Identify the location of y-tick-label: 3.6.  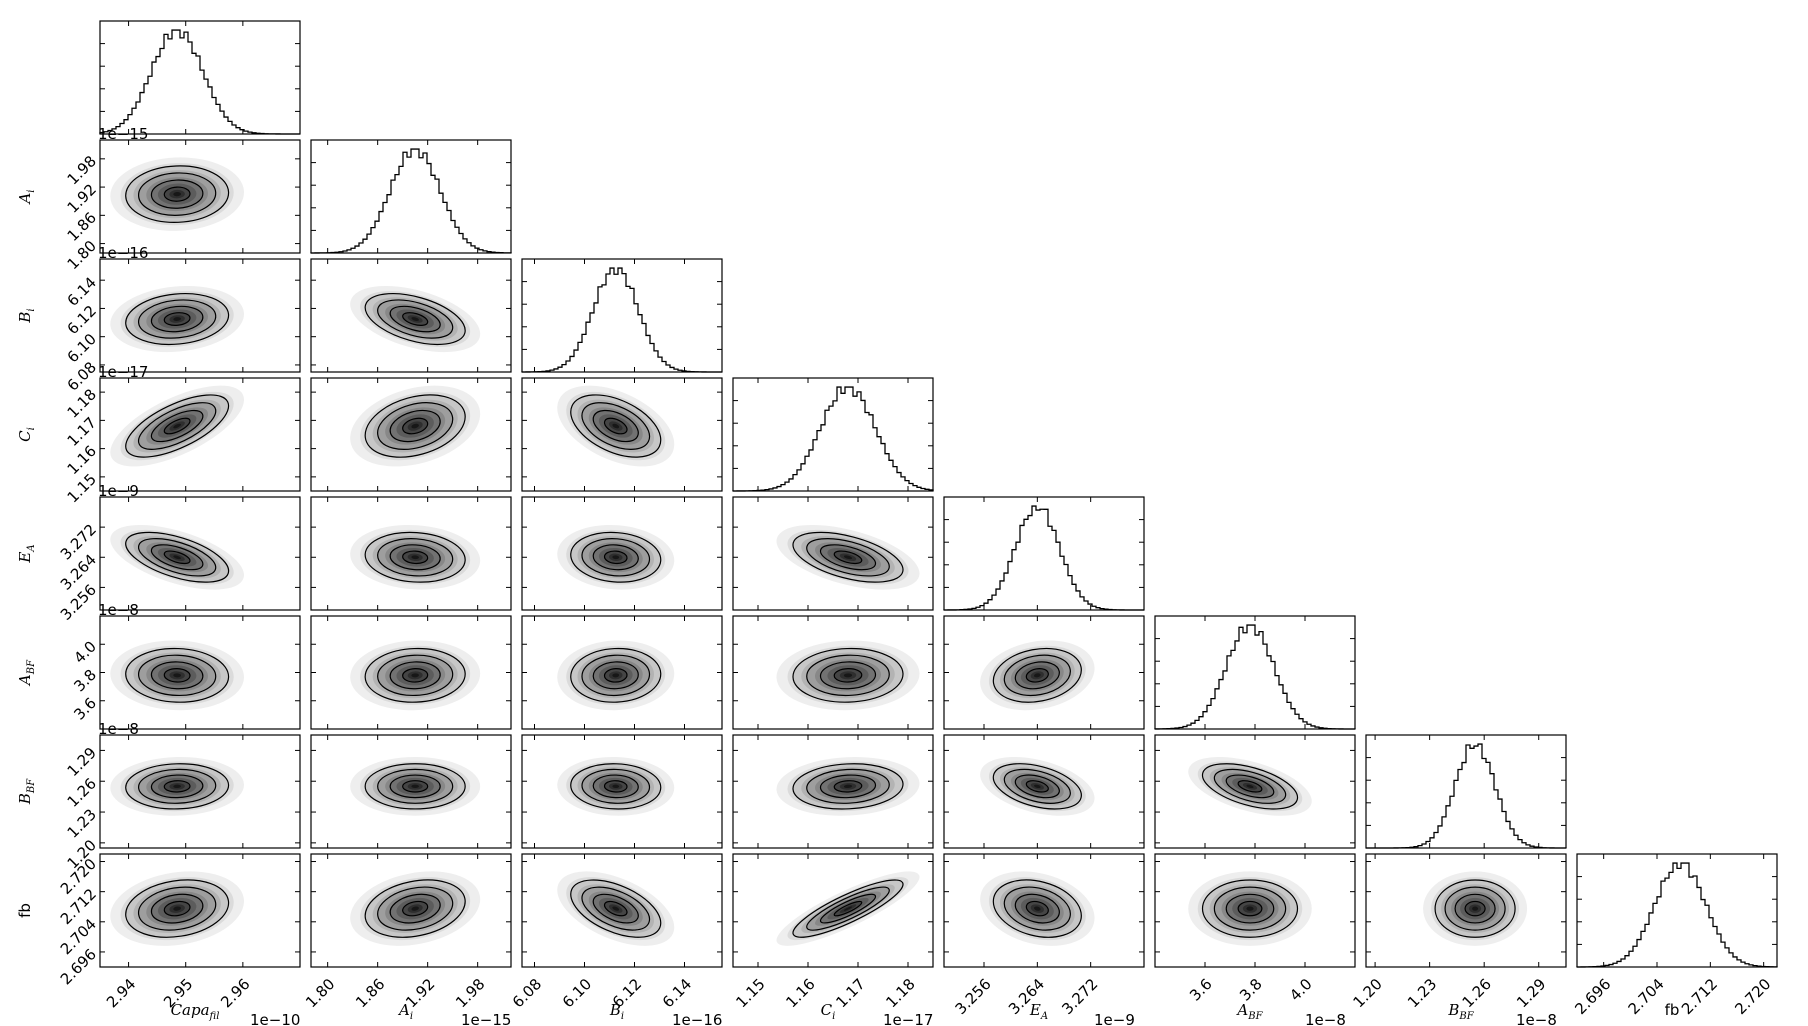
(85, 709).